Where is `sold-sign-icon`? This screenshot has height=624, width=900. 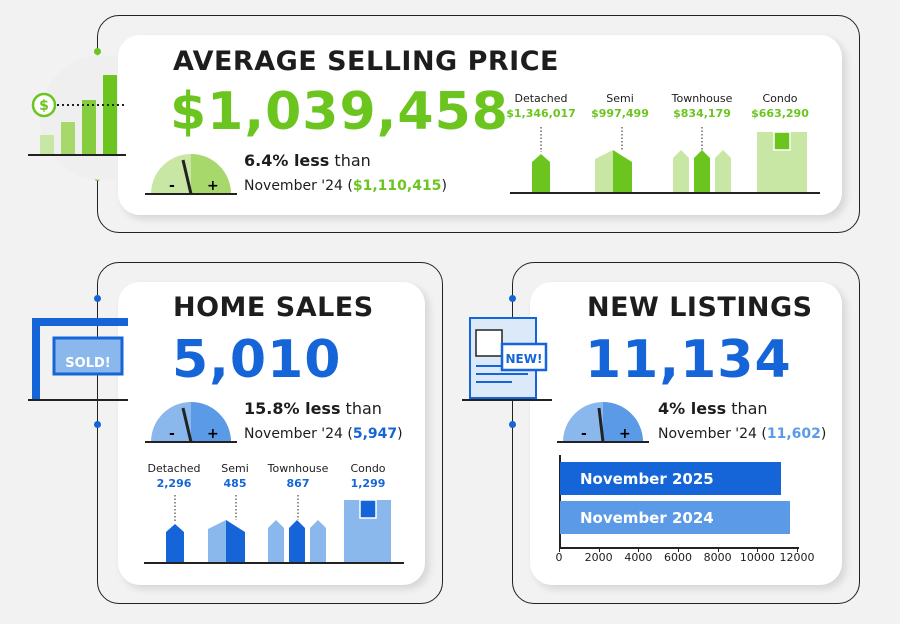
sold-sign-icon is located at coordinates (78, 359).